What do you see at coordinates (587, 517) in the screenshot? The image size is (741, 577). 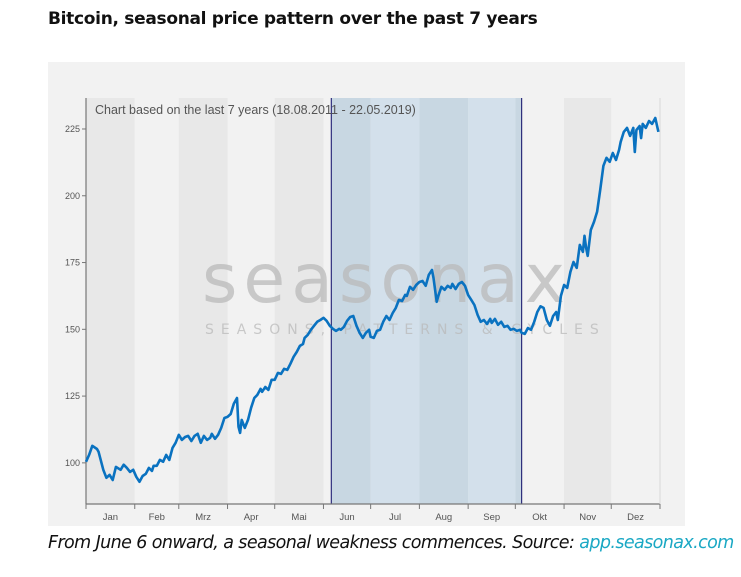 I see `x-tick-label-nov: Nov` at bounding box center [587, 517].